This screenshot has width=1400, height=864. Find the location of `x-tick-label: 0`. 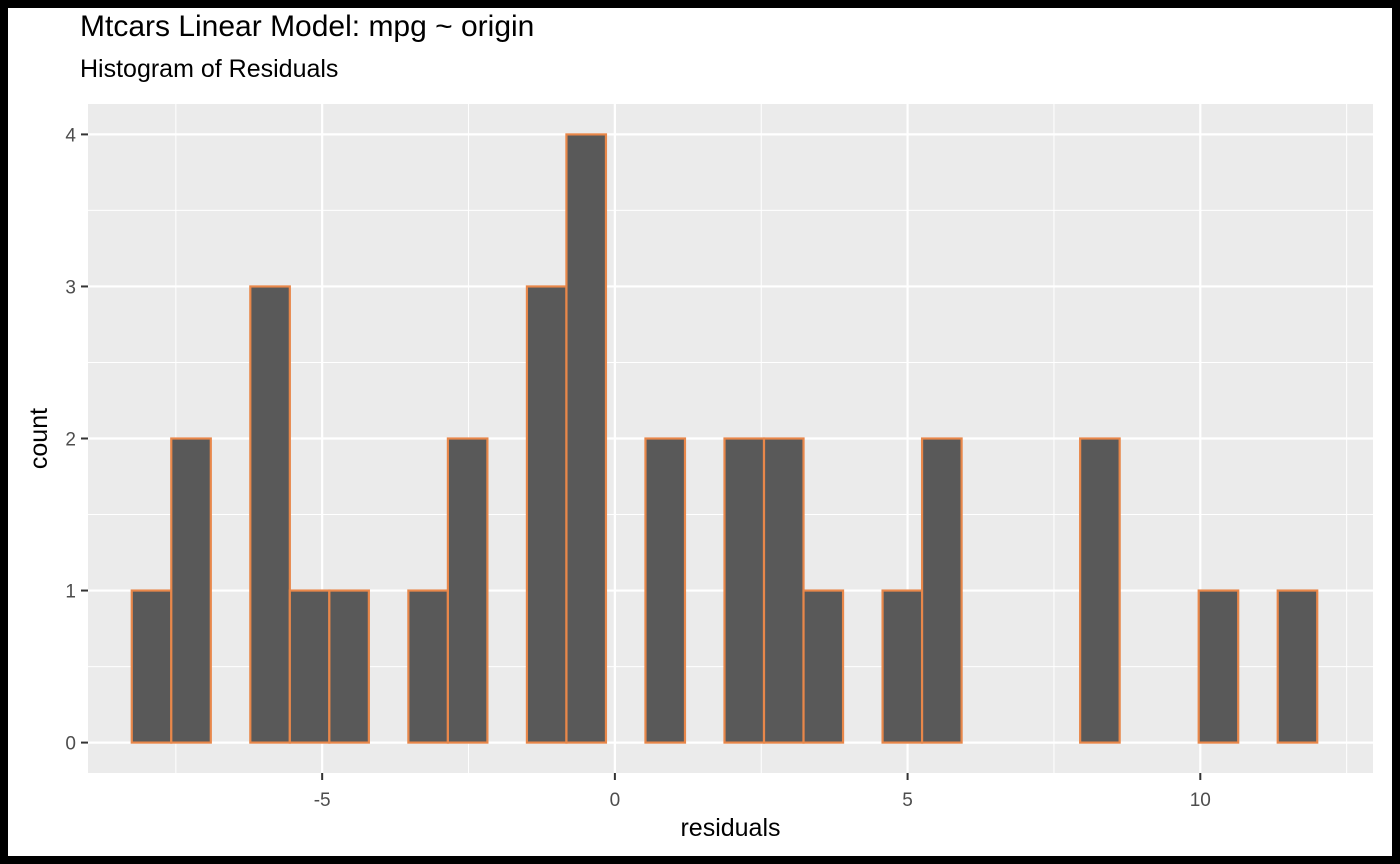

x-tick-label: 0 is located at coordinates (615, 800).